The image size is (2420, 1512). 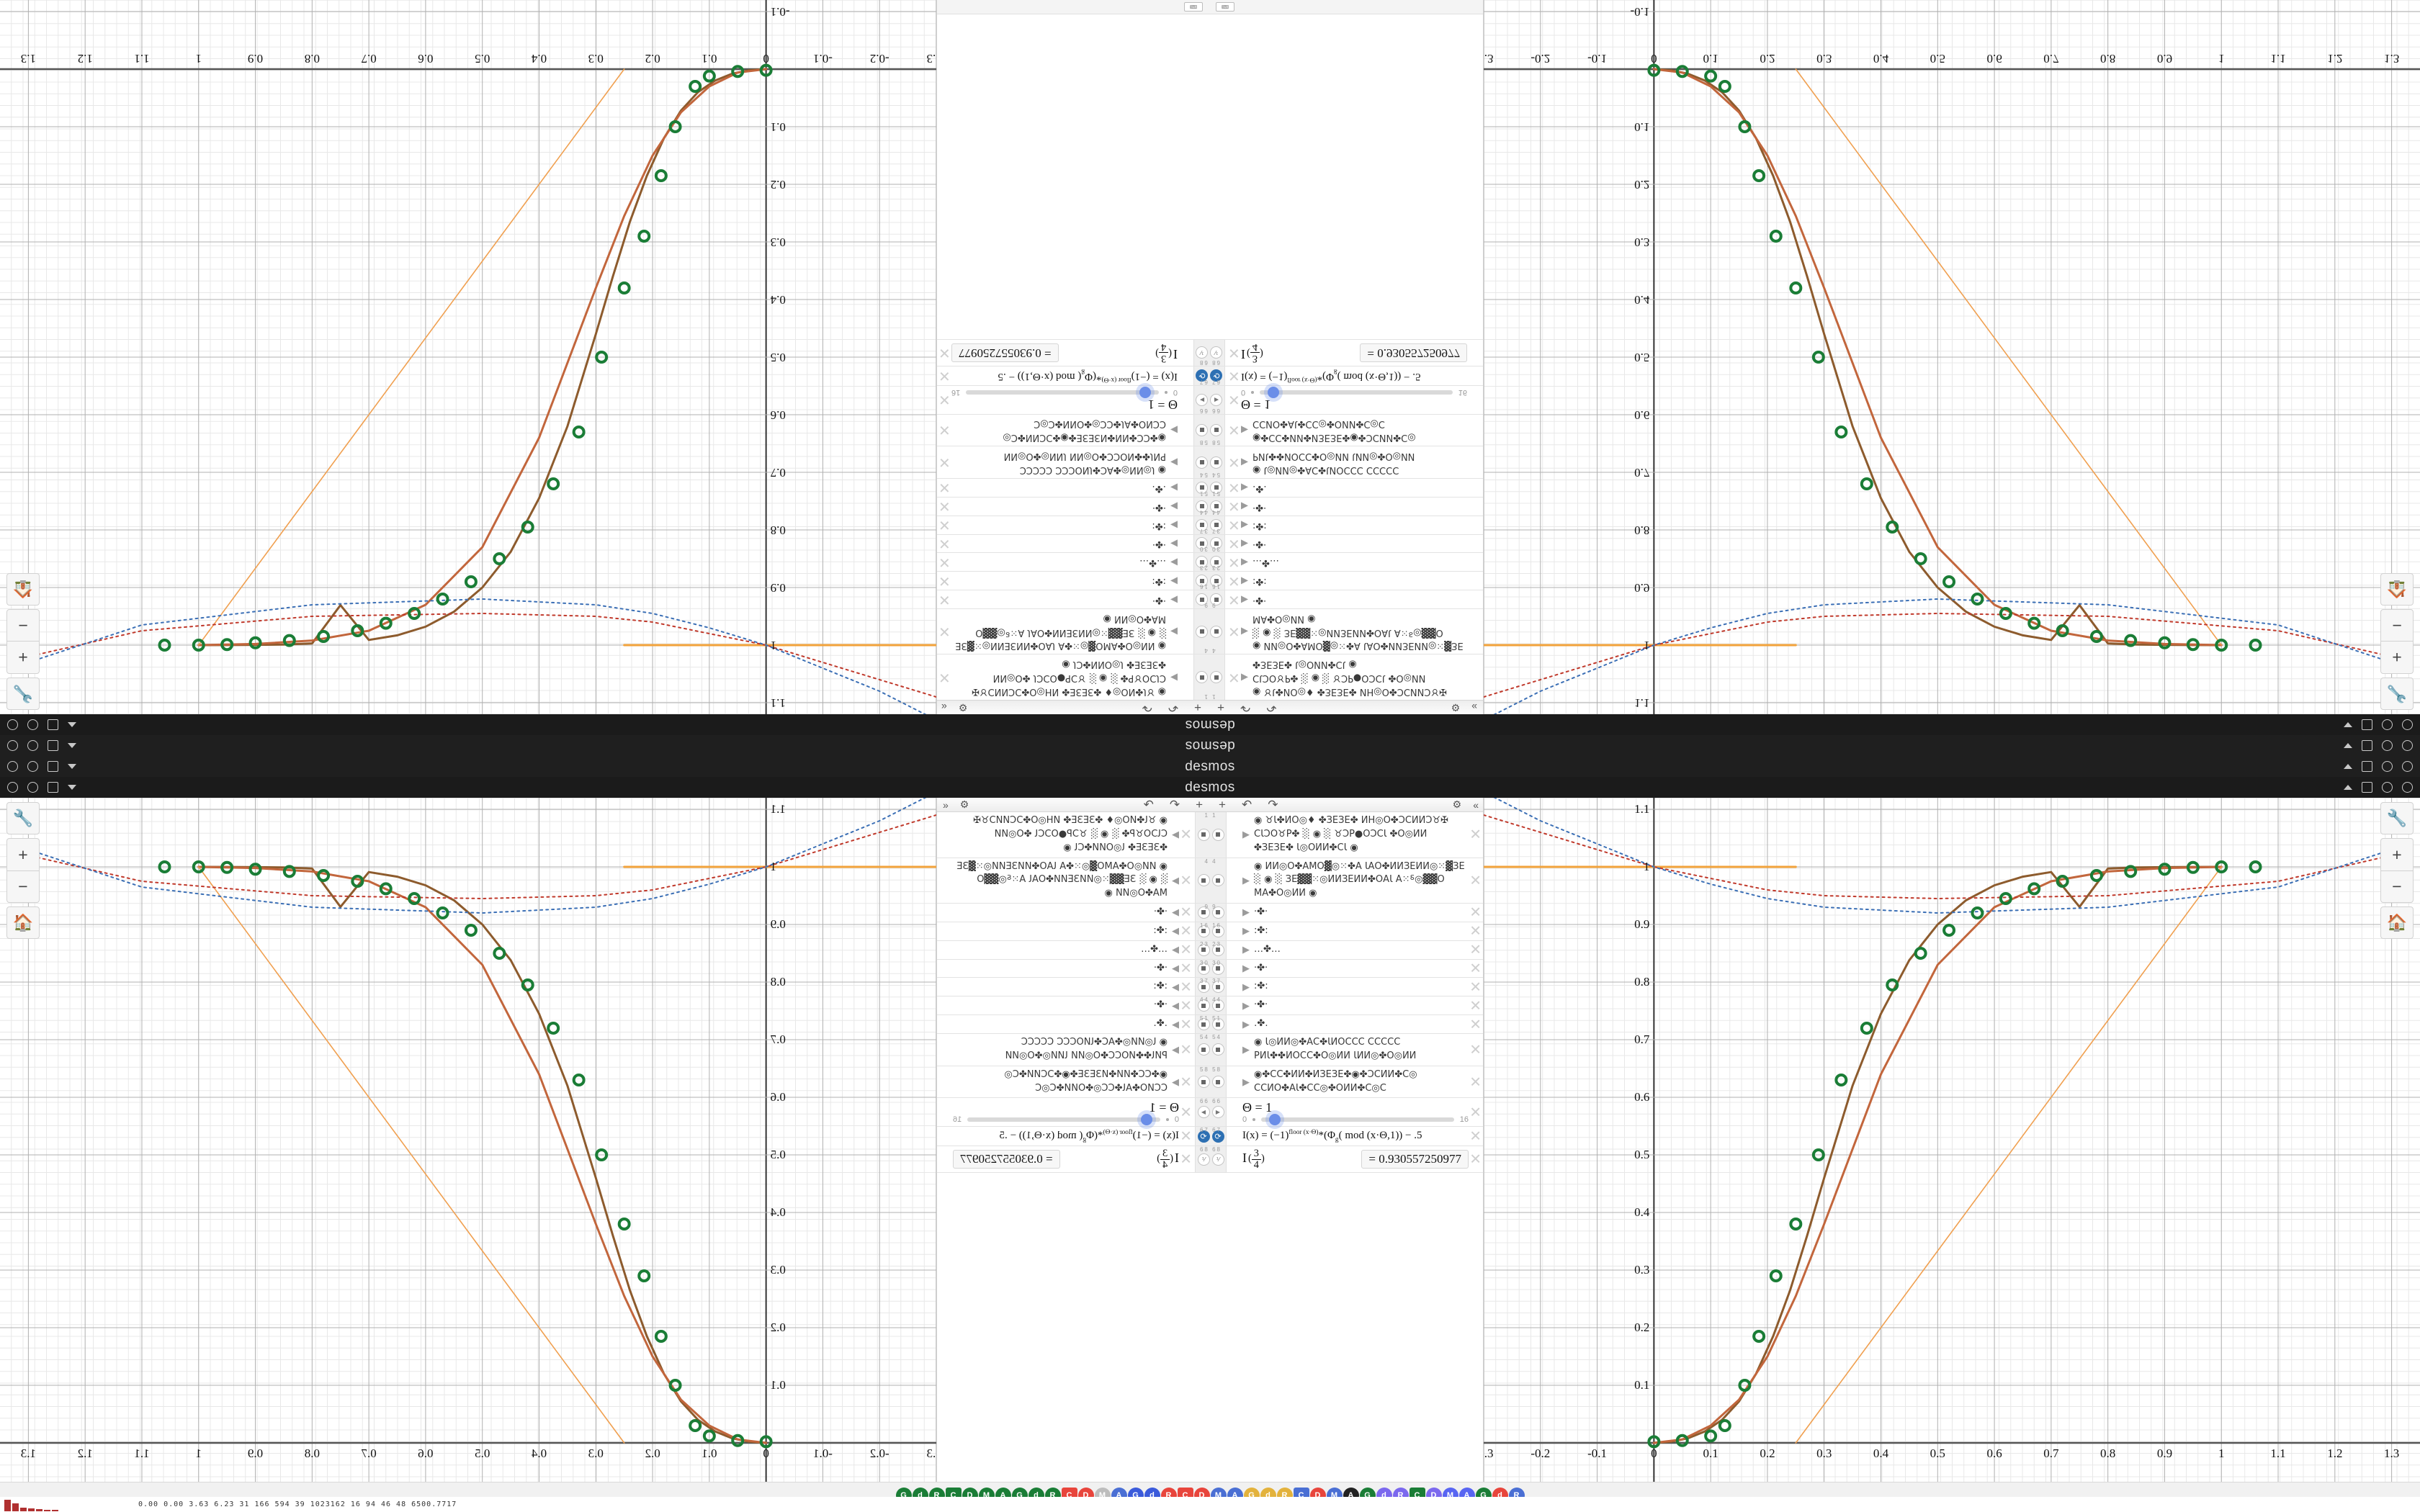 I want to click on info-icon, so click(x=32, y=745).